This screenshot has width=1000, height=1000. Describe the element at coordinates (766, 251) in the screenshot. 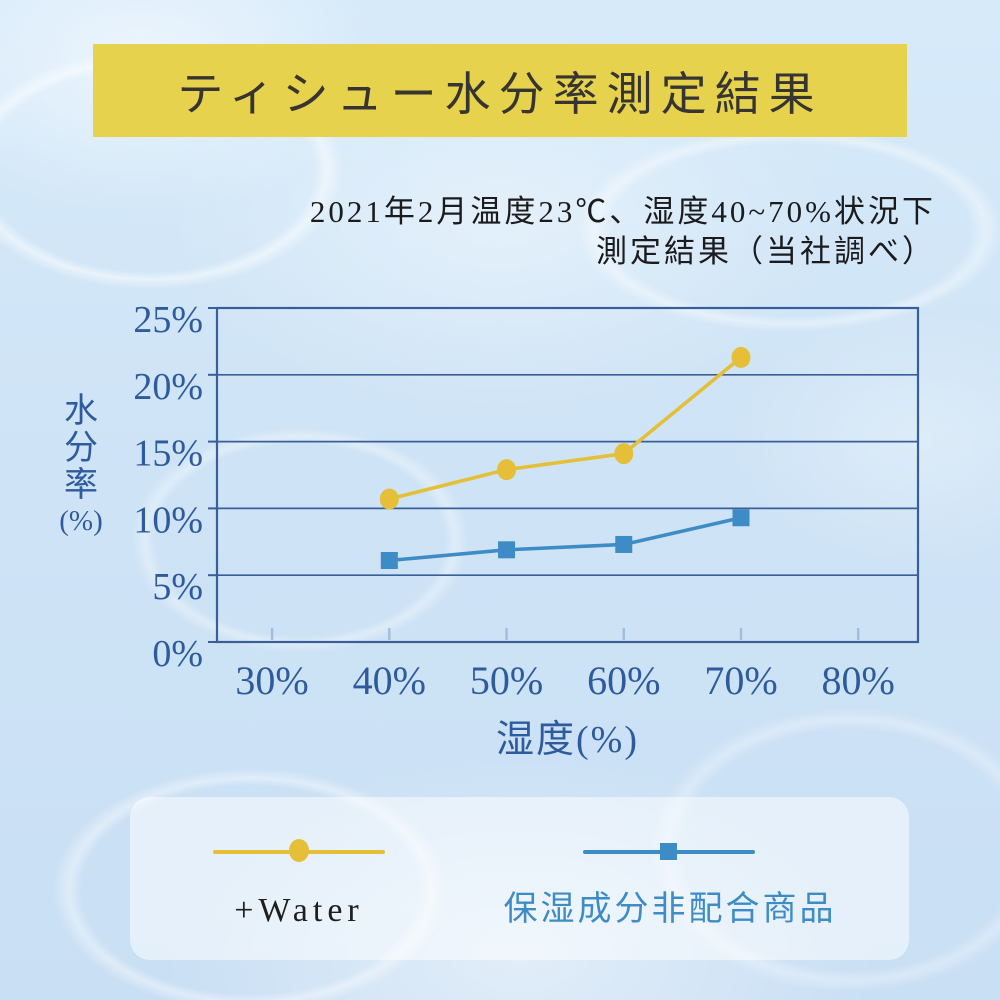

I see `measurement-conditions-line2: 測定結果（当社調べ）` at that location.